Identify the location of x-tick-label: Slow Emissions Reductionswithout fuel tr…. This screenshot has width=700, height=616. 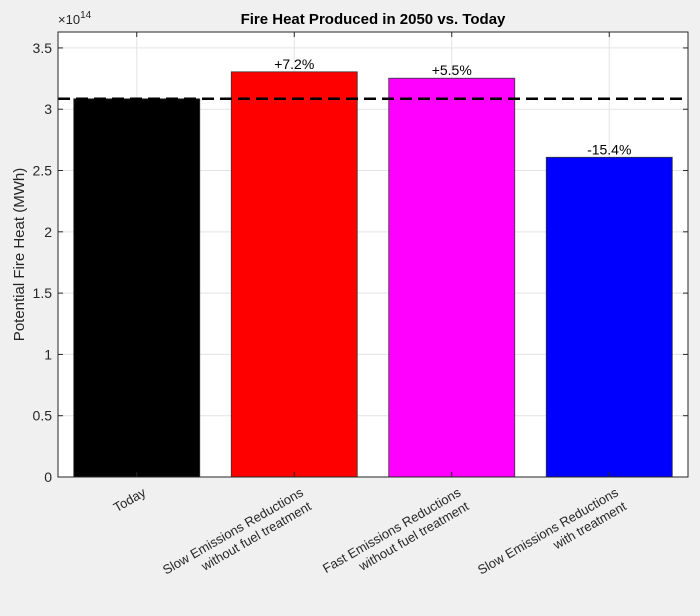
(237, 537).